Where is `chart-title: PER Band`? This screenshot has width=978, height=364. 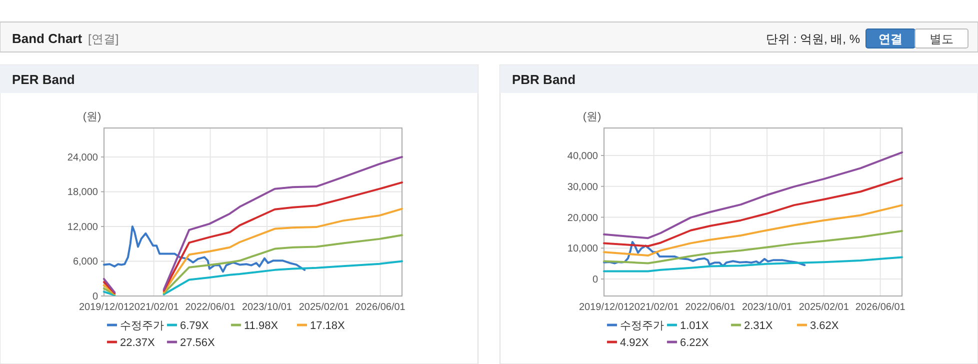 chart-title: PER Band is located at coordinates (43, 79).